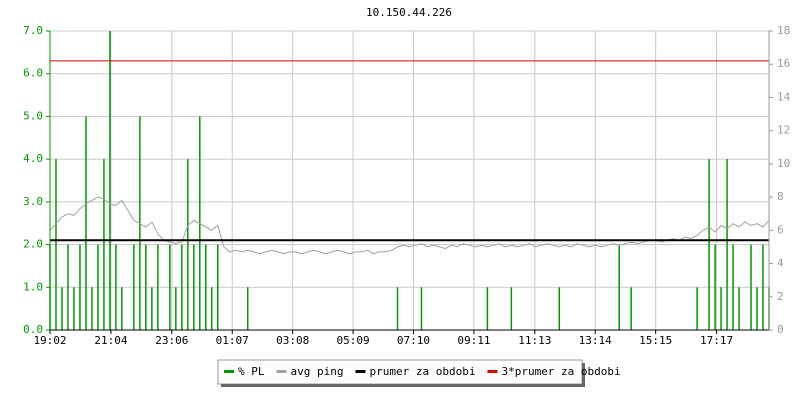 The height and width of the screenshot is (400, 800). What do you see at coordinates (292, 340) in the screenshot?
I see `x-tick-label: 03:08` at bounding box center [292, 340].